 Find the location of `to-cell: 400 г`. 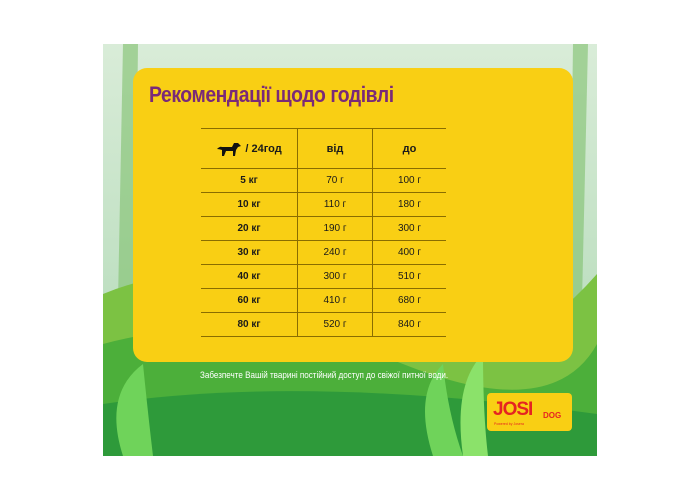

to-cell: 400 г is located at coordinates (409, 252).